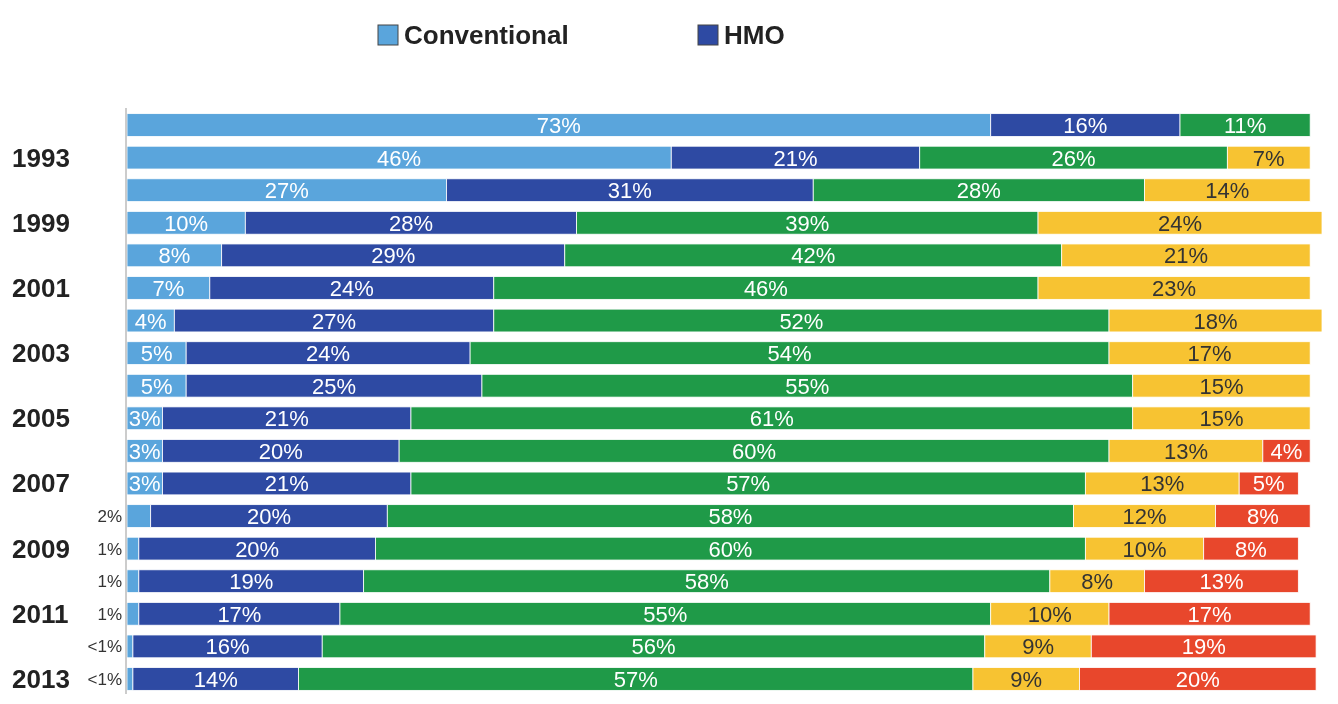  Describe the element at coordinates (334, 386) in the screenshot. I see `data-label: 25%` at that location.